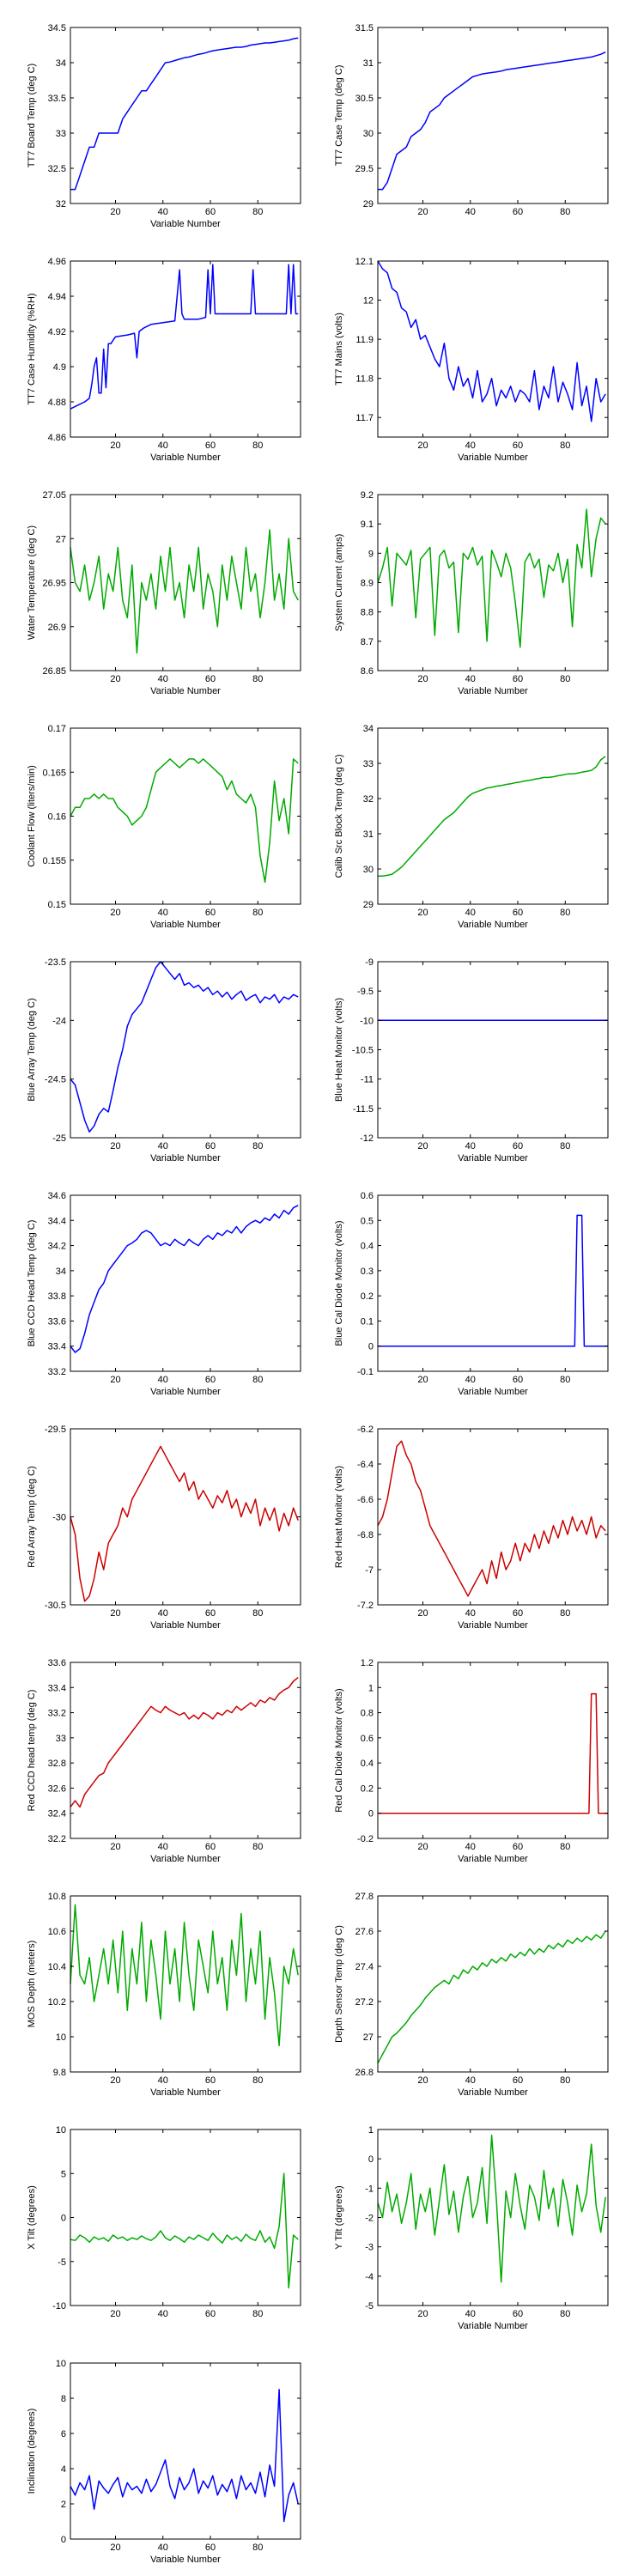  What do you see at coordinates (57, 1321) in the screenshot?
I see `y-tick-label: 33.6` at bounding box center [57, 1321].